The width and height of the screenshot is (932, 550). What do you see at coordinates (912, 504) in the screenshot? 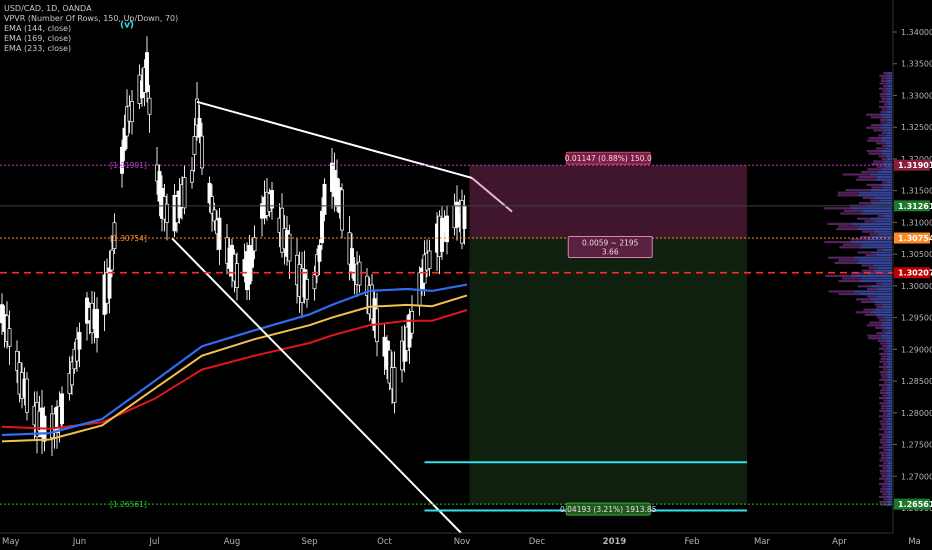
I see `price-badge-target` at bounding box center [912, 504].